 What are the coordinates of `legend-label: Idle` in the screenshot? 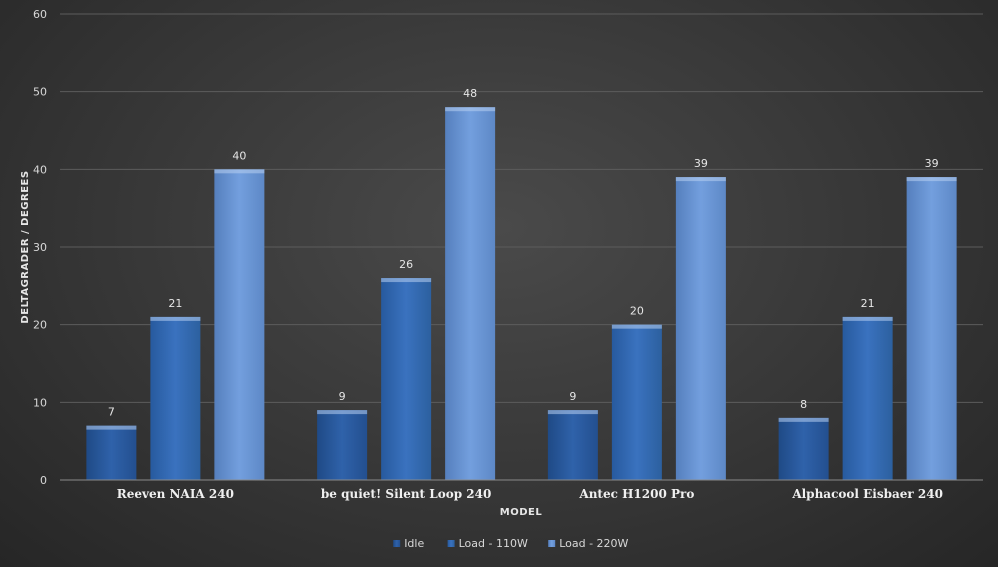 It's located at (414, 543).